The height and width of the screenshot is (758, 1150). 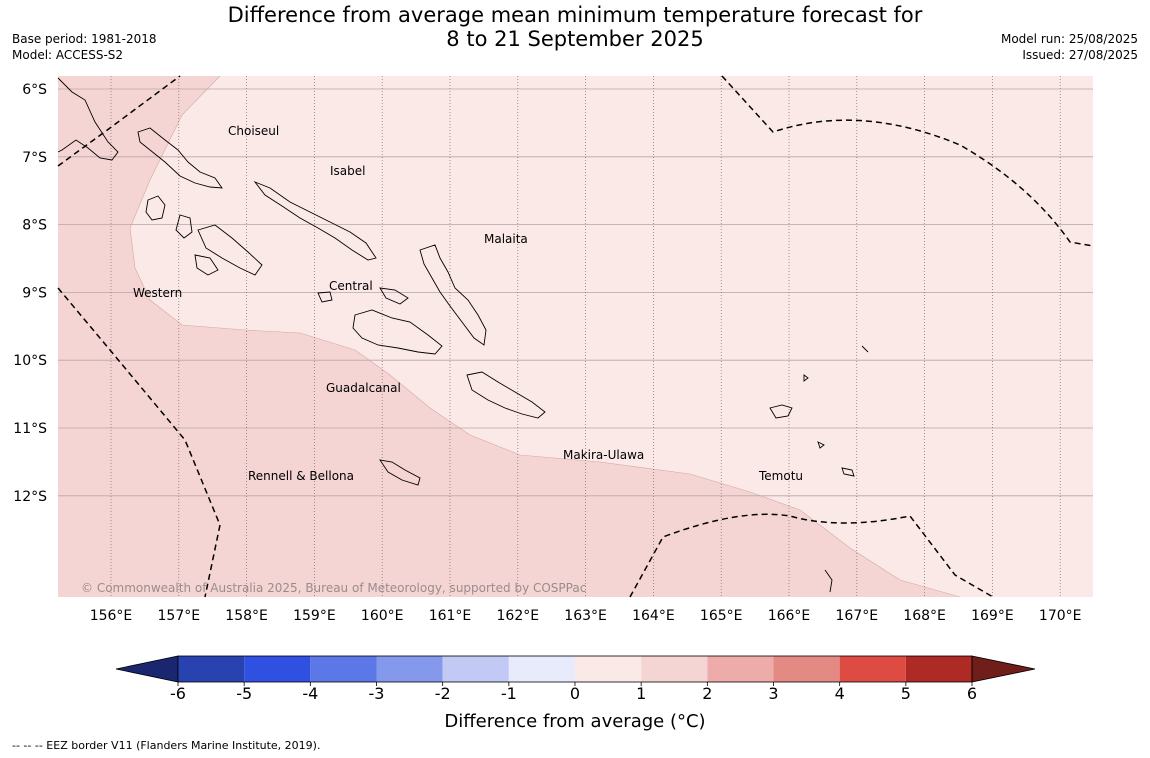 What do you see at coordinates (781, 411) in the screenshot?
I see `island-ndende` at bounding box center [781, 411].